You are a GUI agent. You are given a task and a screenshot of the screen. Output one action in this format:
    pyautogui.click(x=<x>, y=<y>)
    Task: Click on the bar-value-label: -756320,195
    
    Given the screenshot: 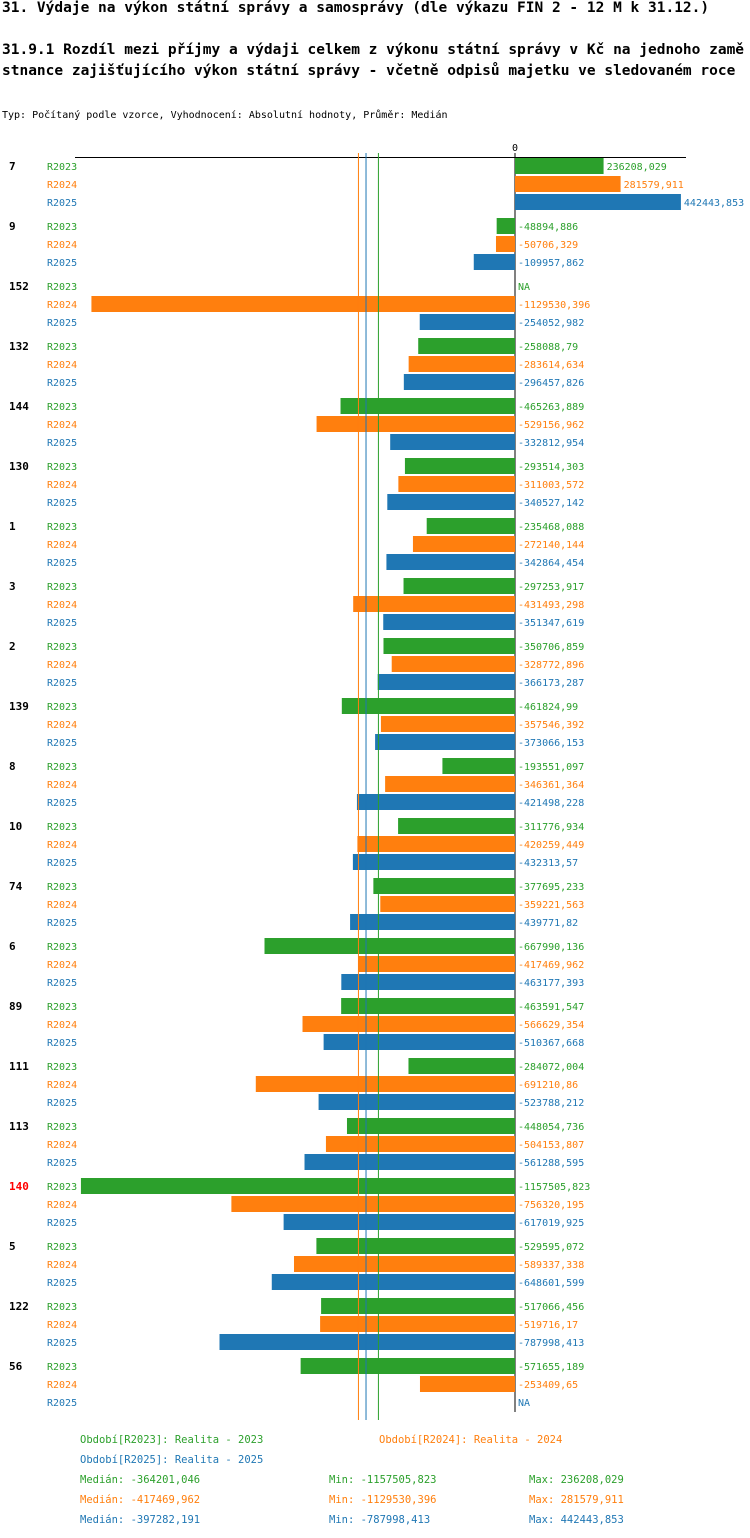 What is the action you would take?
    pyautogui.click(x=551, y=1205)
    